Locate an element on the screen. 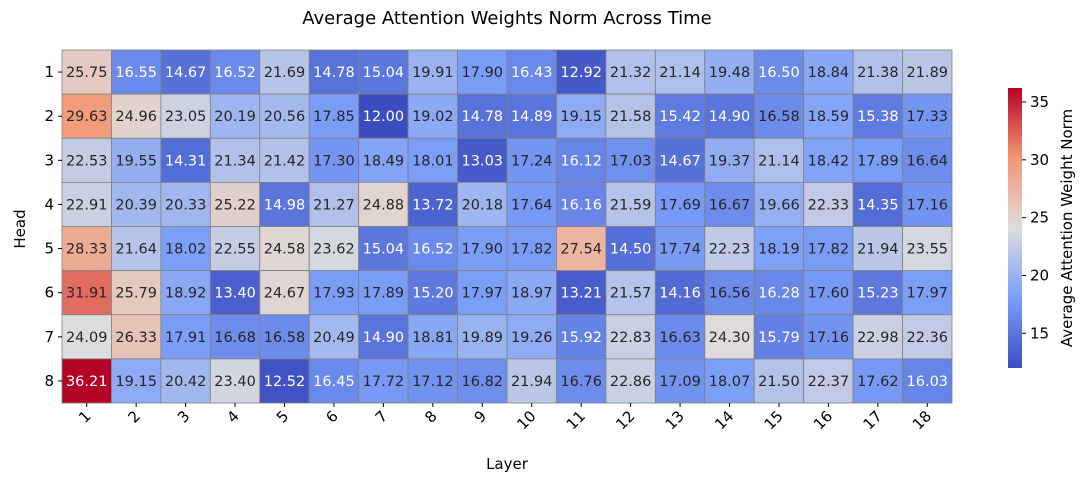 The height and width of the screenshot is (487, 1085). colorbar-gradient is located at coordinates (1015, 228).